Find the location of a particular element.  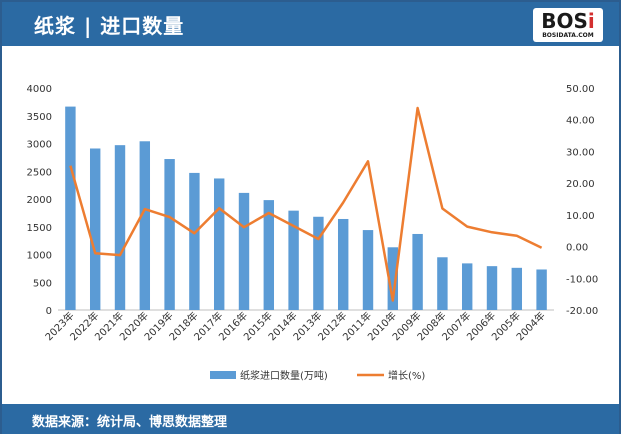

right-tick-label: 50.00 is located at coordinates (580, 89).